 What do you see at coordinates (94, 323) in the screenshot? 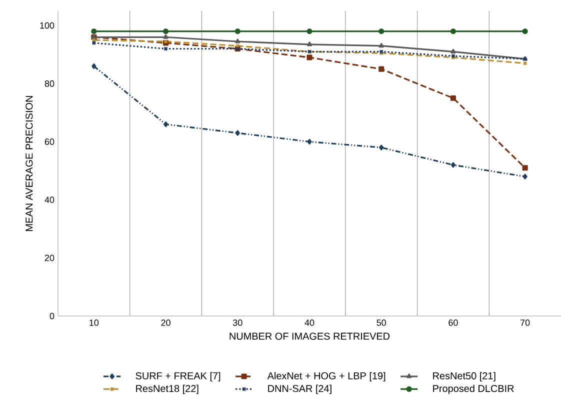
I see `x-tick-label: 10` at bounding box center [94, 323].